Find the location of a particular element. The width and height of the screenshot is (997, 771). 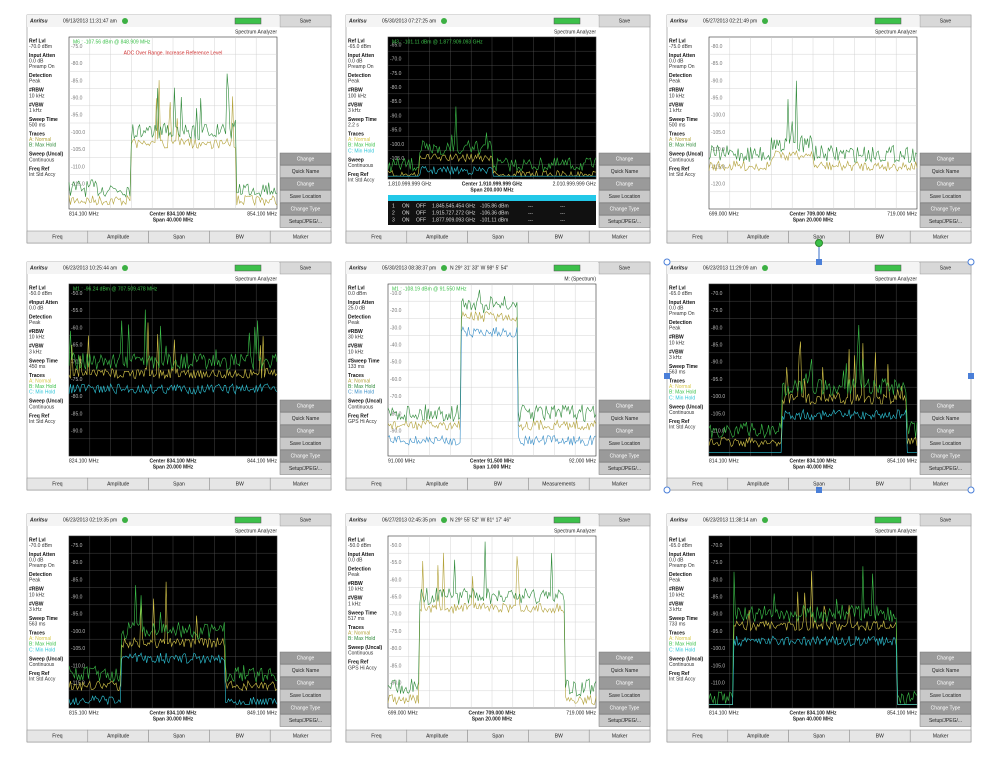

table-cell: --- is located at coordinates (562, 213).